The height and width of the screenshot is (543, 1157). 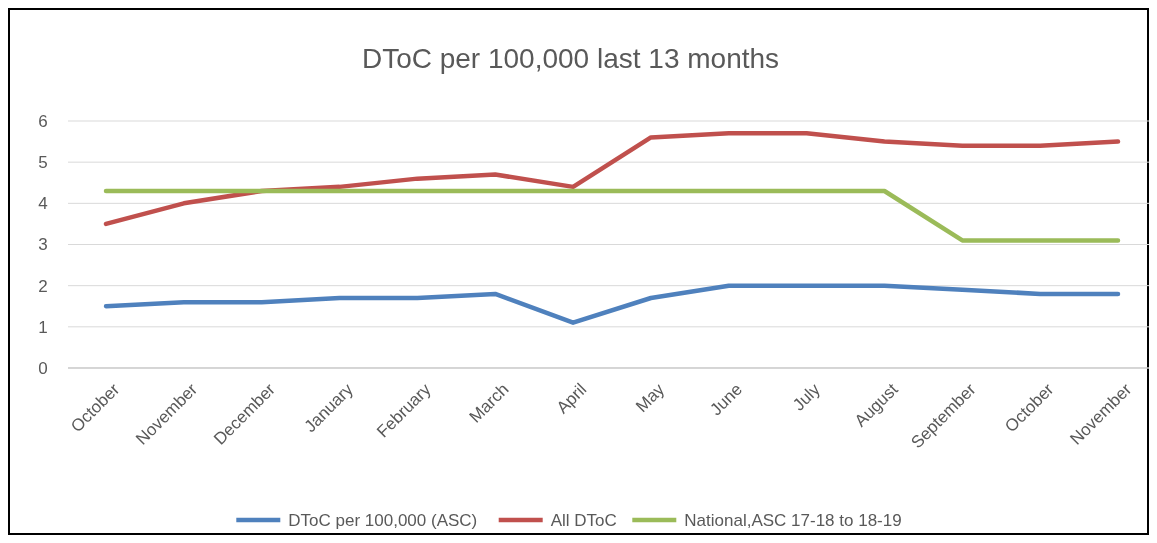 What do you see at coordinates (650, 397) in the screenshot?
I see `x-tick-label: May` at bounding box center [650, 397].